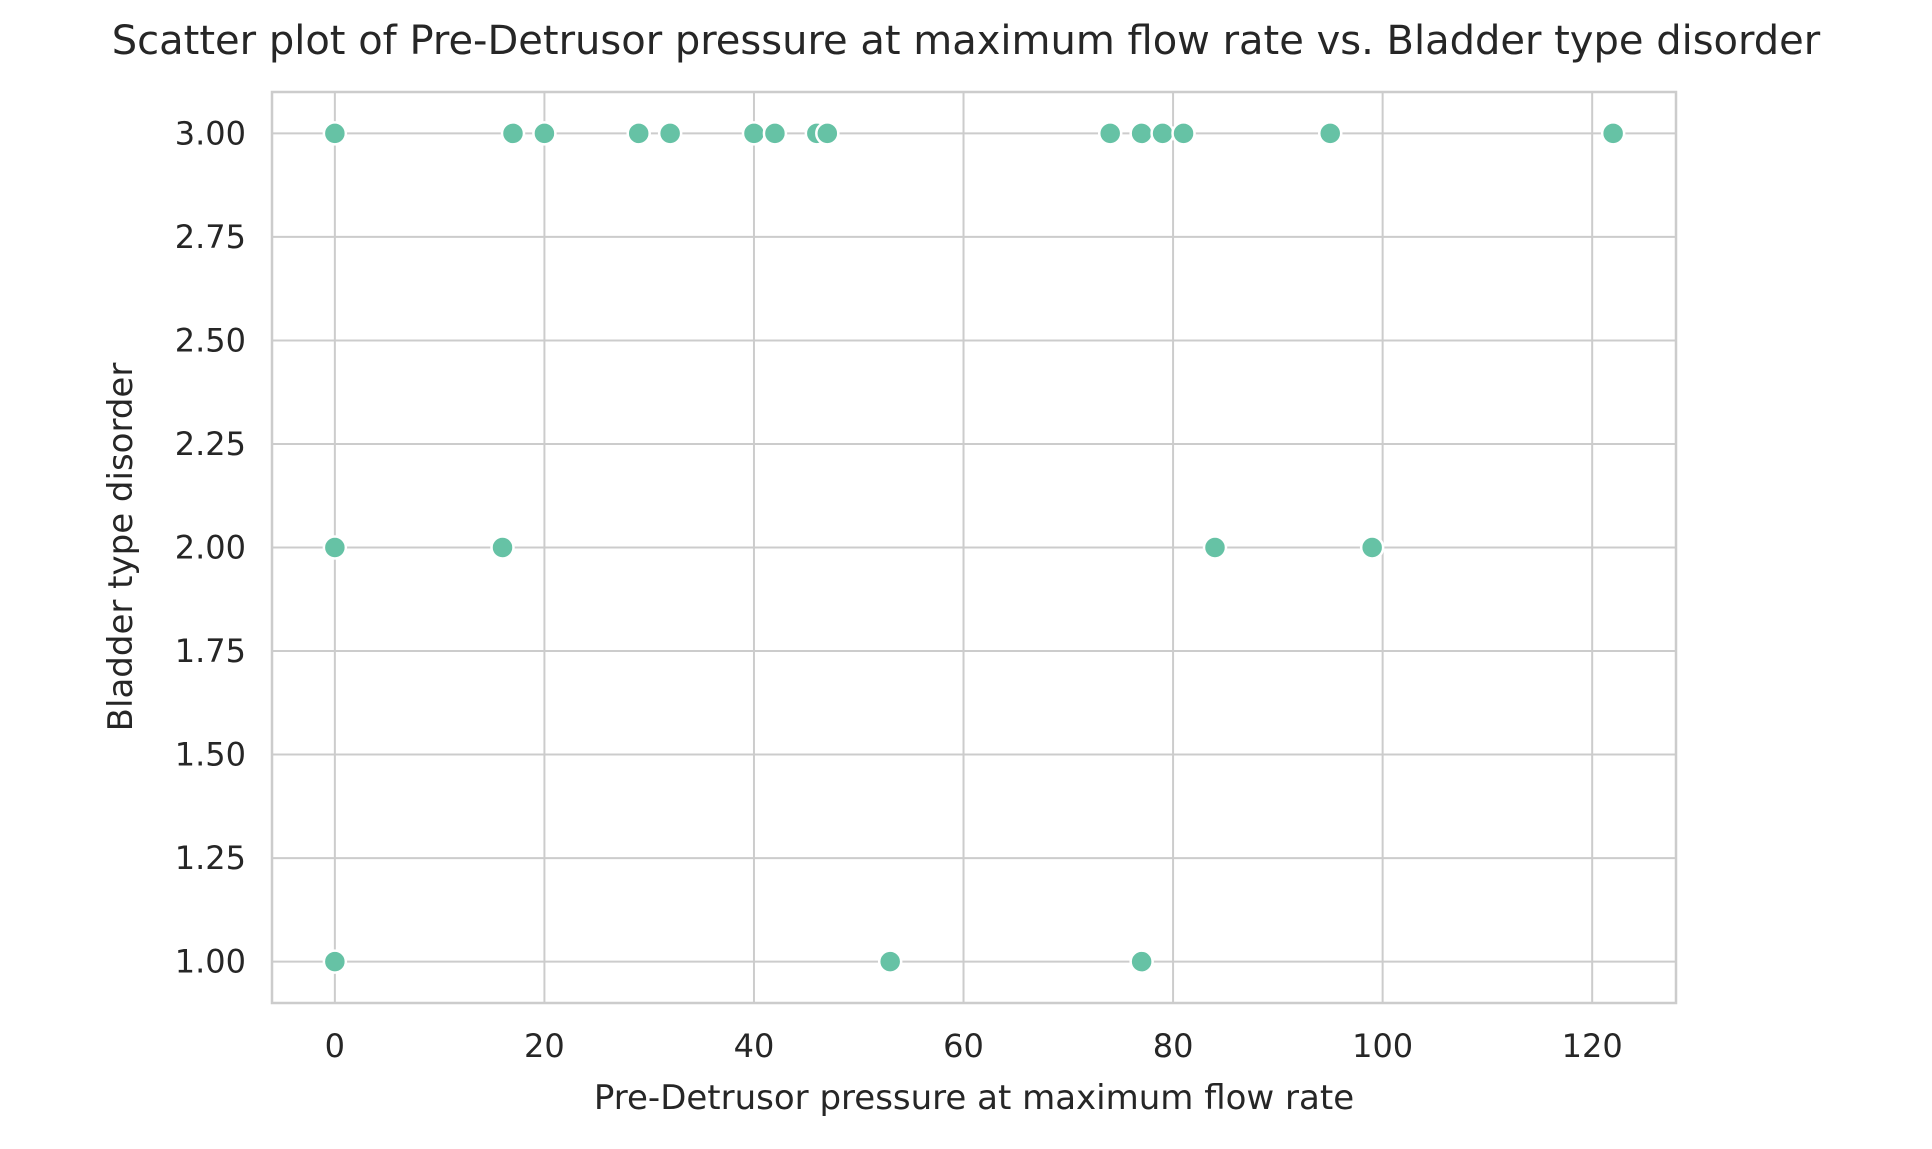 The height and width of the screenshot is (1149, 1932). I want to click on y-tick-label: 1.25, so click(210, 858).